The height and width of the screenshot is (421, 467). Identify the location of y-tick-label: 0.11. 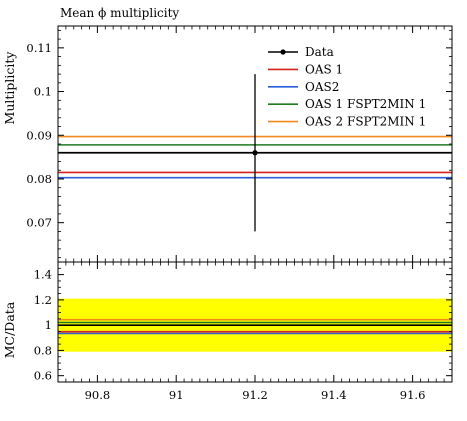
(39, 48).